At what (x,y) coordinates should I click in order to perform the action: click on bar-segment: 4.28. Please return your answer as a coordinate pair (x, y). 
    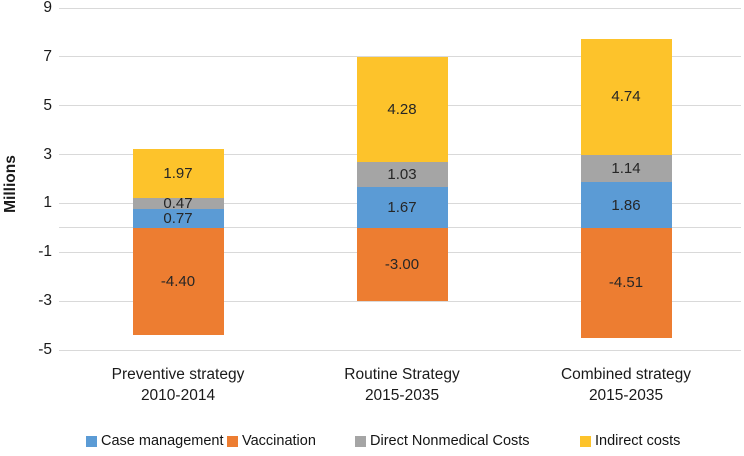
    Looking at the image, I should click on (402, 109).